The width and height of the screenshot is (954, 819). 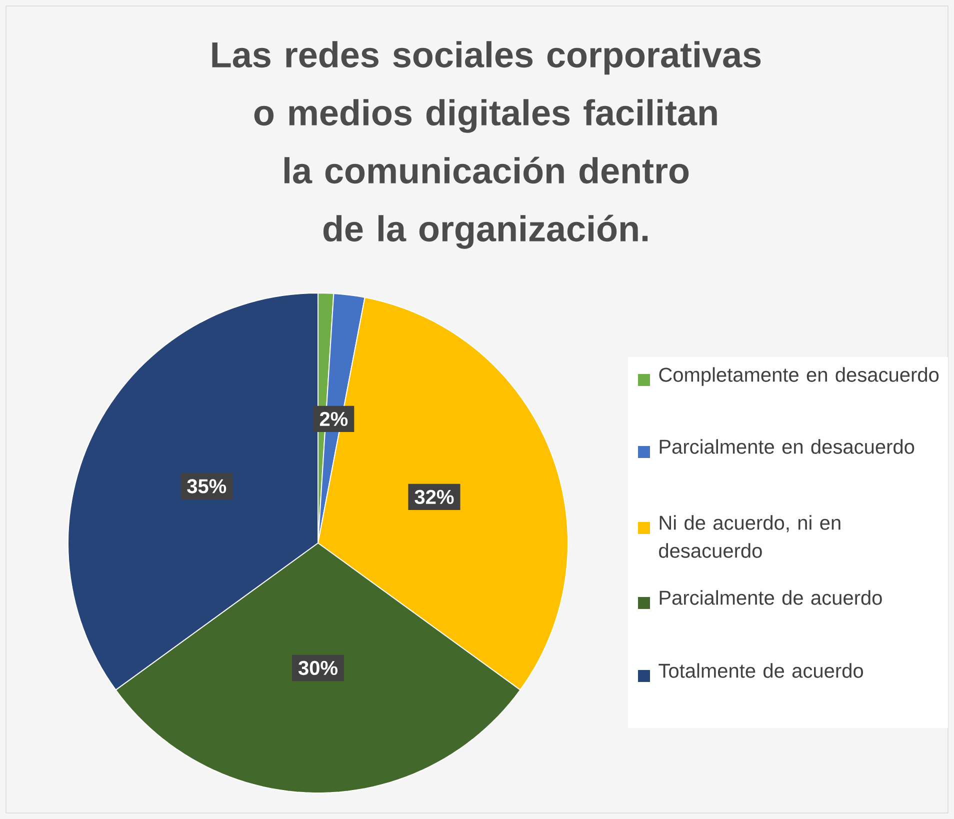 I want to click on legend-label: Parcialmente de acuerdo, so click(x=771, y=597).